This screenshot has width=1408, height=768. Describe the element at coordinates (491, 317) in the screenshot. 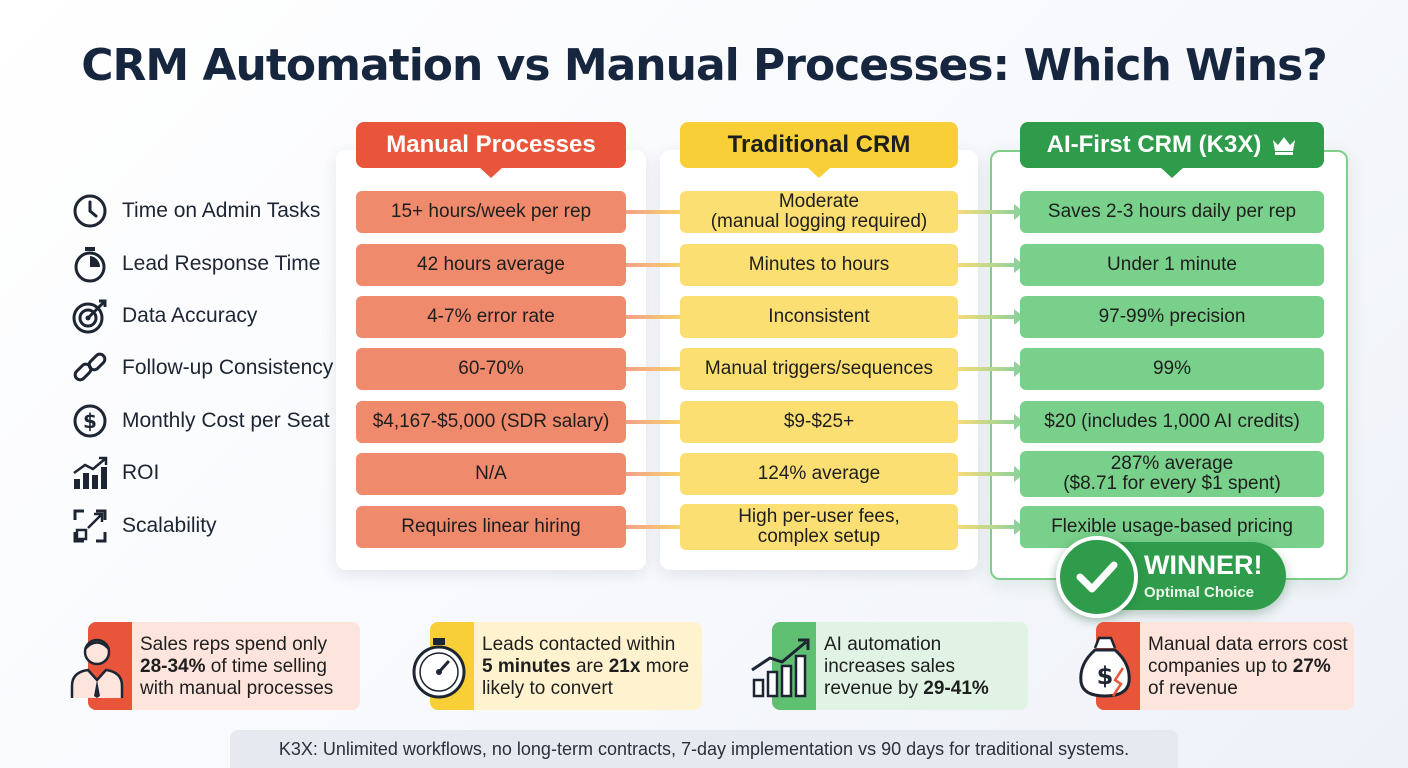

I see `cell-manual-accuracy: 4-7% error rate` at that location.